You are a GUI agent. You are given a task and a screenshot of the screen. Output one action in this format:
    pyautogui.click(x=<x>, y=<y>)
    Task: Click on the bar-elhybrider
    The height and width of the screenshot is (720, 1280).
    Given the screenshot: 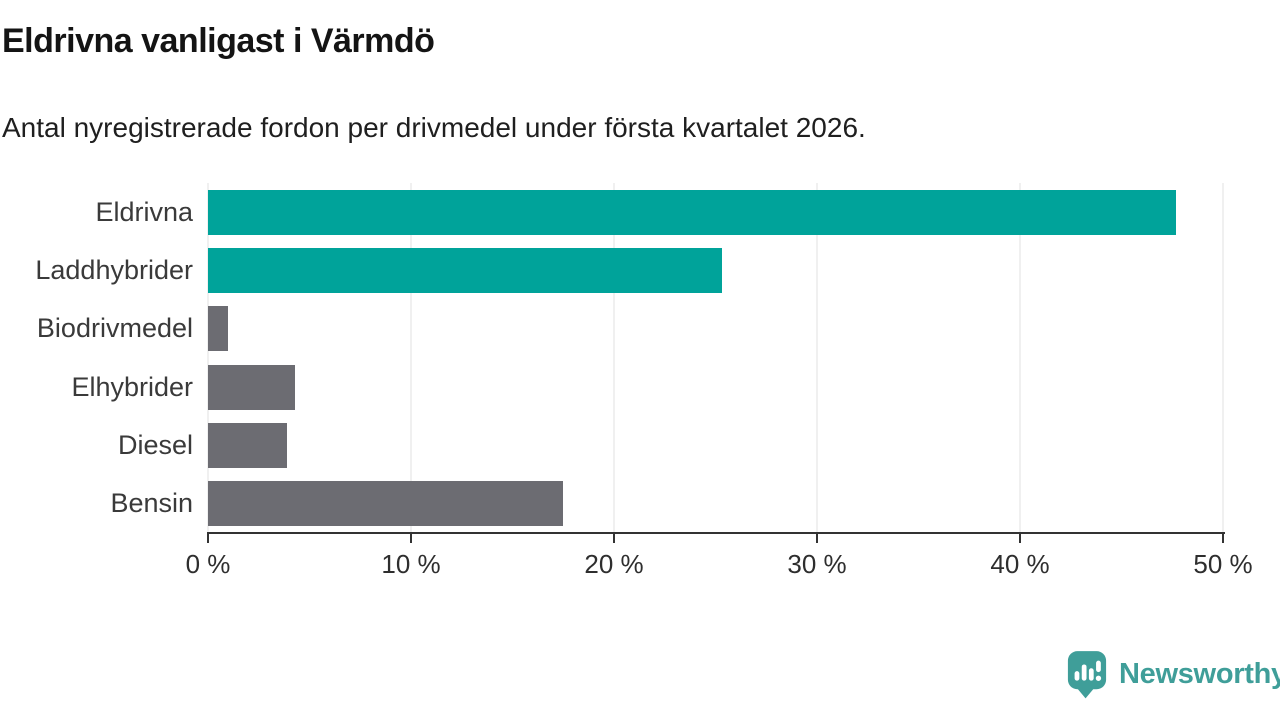 What is the action you would take?
    pyautogui.click(x=252, y=387)
    